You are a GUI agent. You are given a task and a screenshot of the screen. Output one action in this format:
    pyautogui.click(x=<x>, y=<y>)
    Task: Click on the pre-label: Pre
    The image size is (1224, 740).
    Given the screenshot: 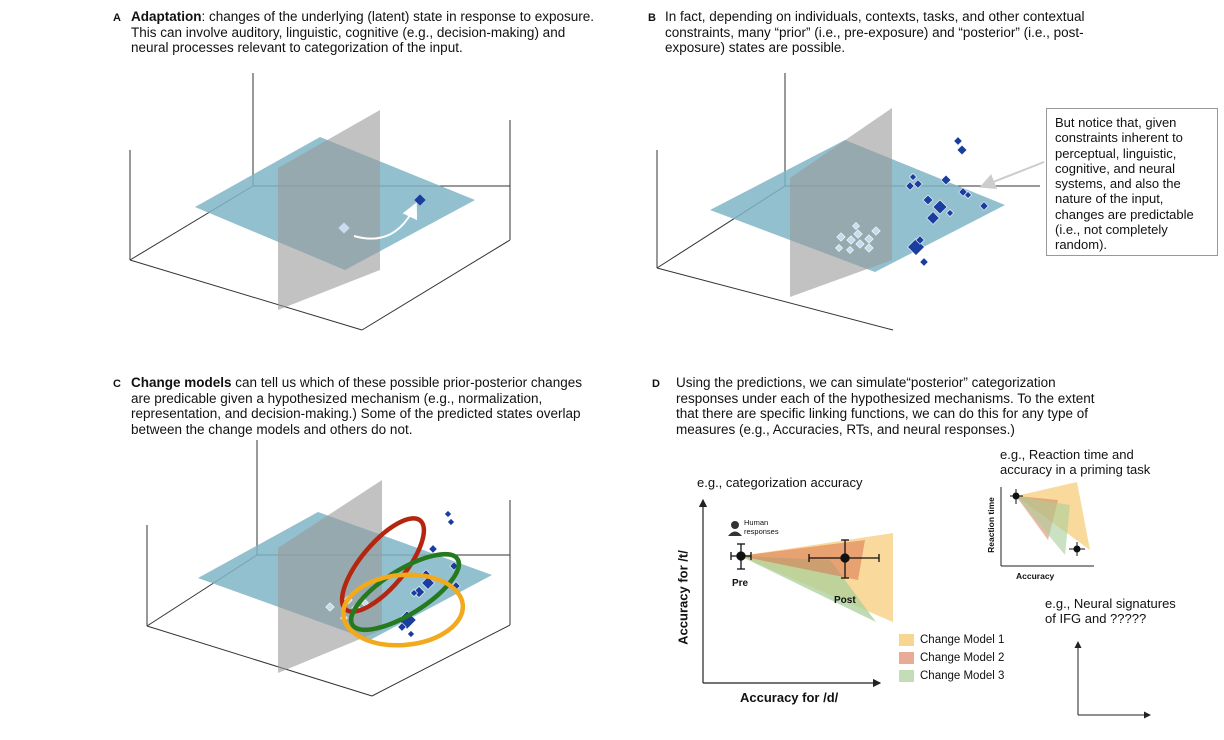 What is the action you would take?
    pyautogui.click(x=740, y=583)
    